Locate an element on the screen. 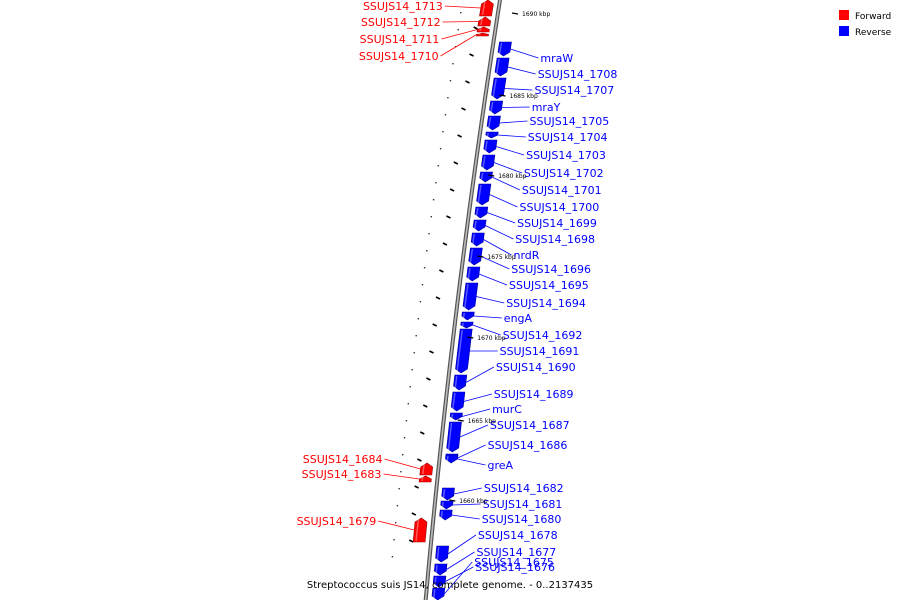 The image size is (900, 600). gene-label-ssujs14-1679: SSUJS14_1679 is located at coordinates (337, 521).